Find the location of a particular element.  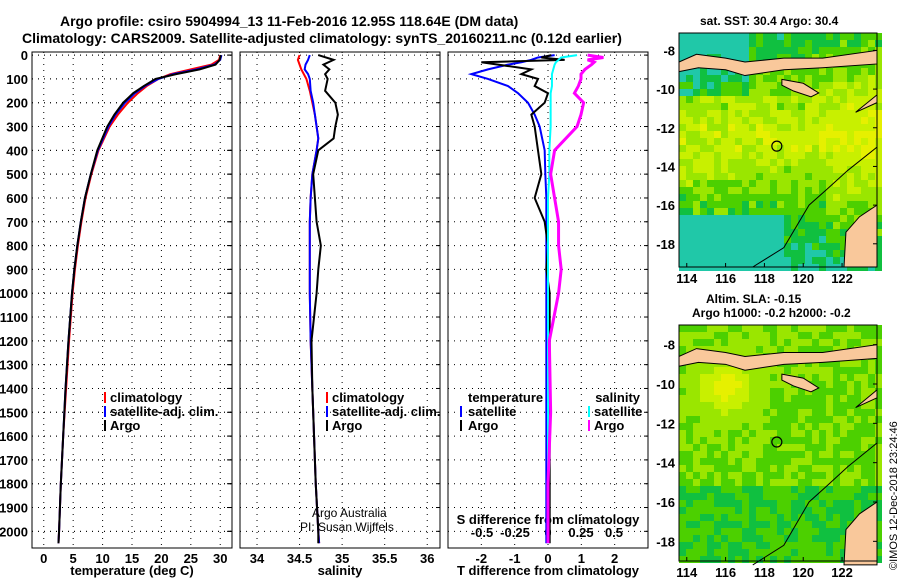

y-tick-label: 1900 is located at coordinates (14, 508).